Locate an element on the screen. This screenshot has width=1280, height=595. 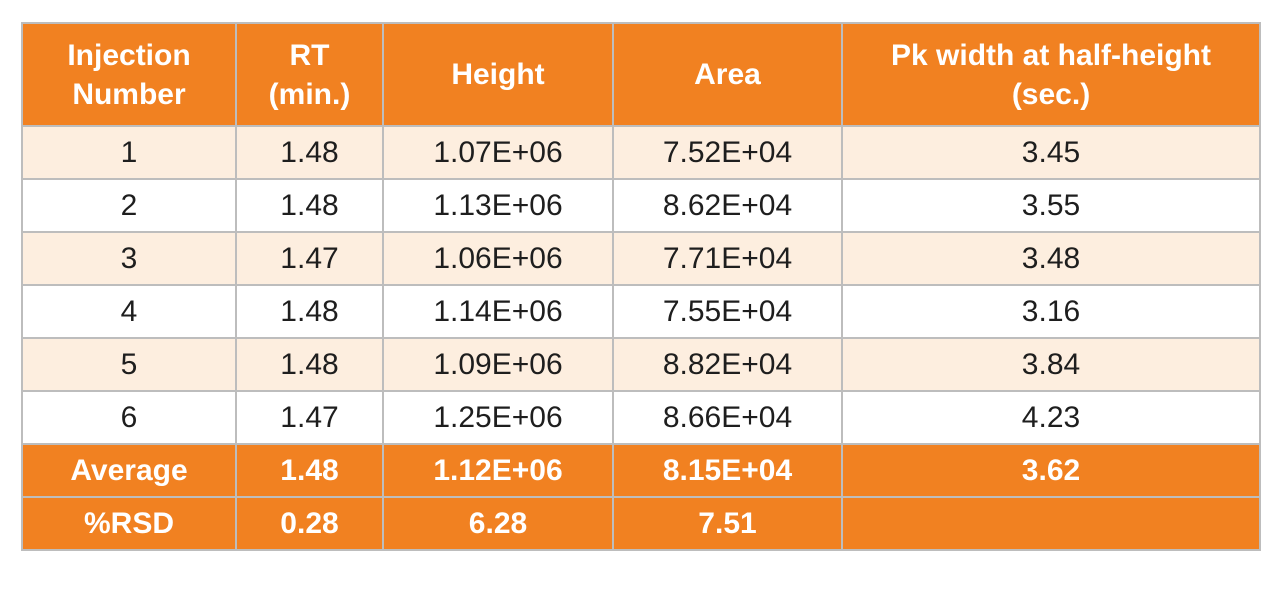
cell-height: 1.09E+06 is located at coordinates (498, 364).